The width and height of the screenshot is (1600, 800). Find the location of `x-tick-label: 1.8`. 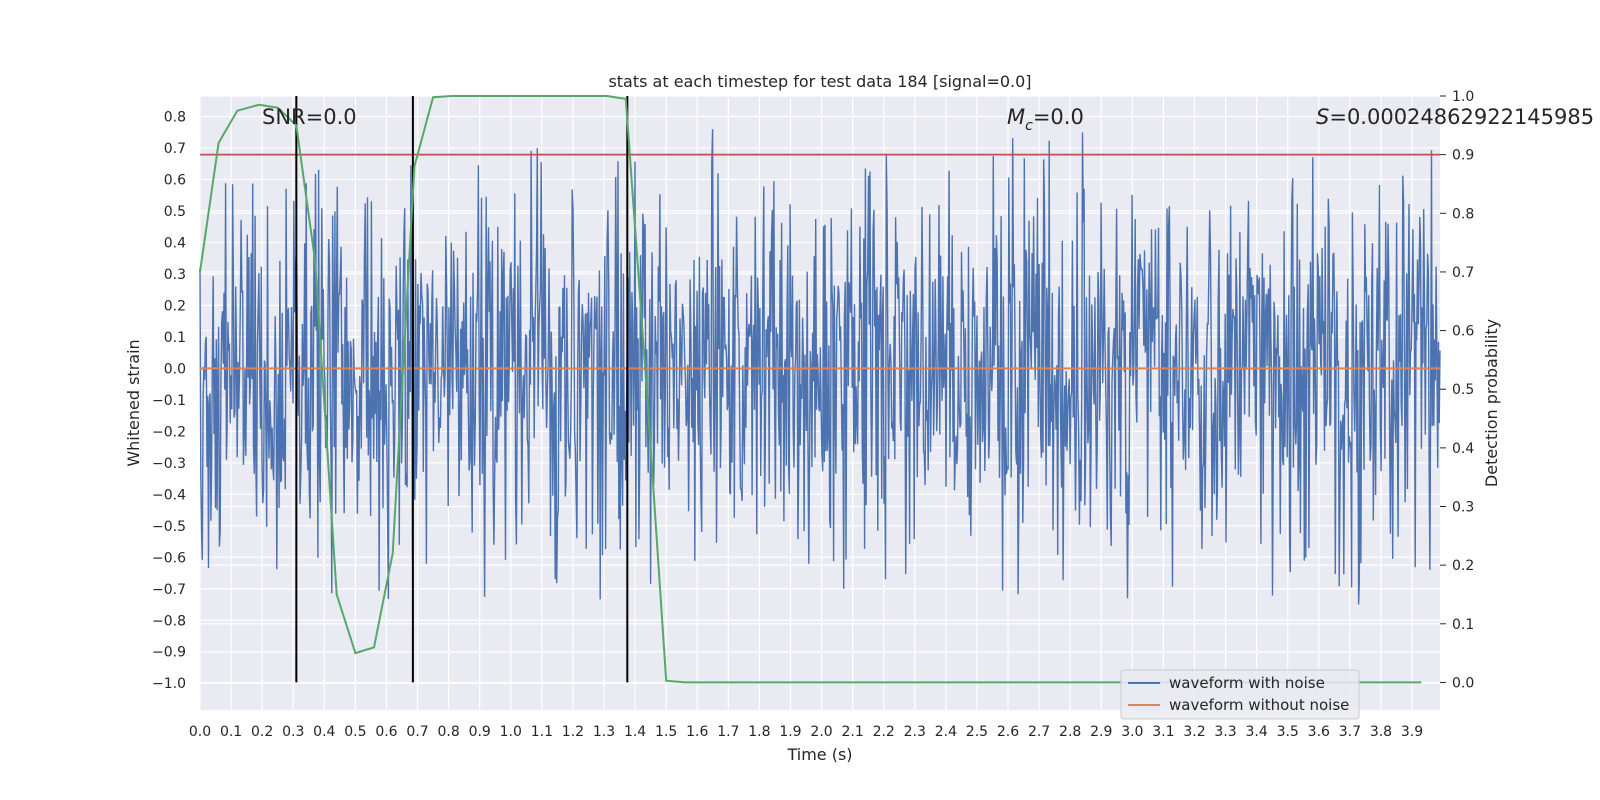

x-tick-label: 1.8 is located at coordinates (759, 732).